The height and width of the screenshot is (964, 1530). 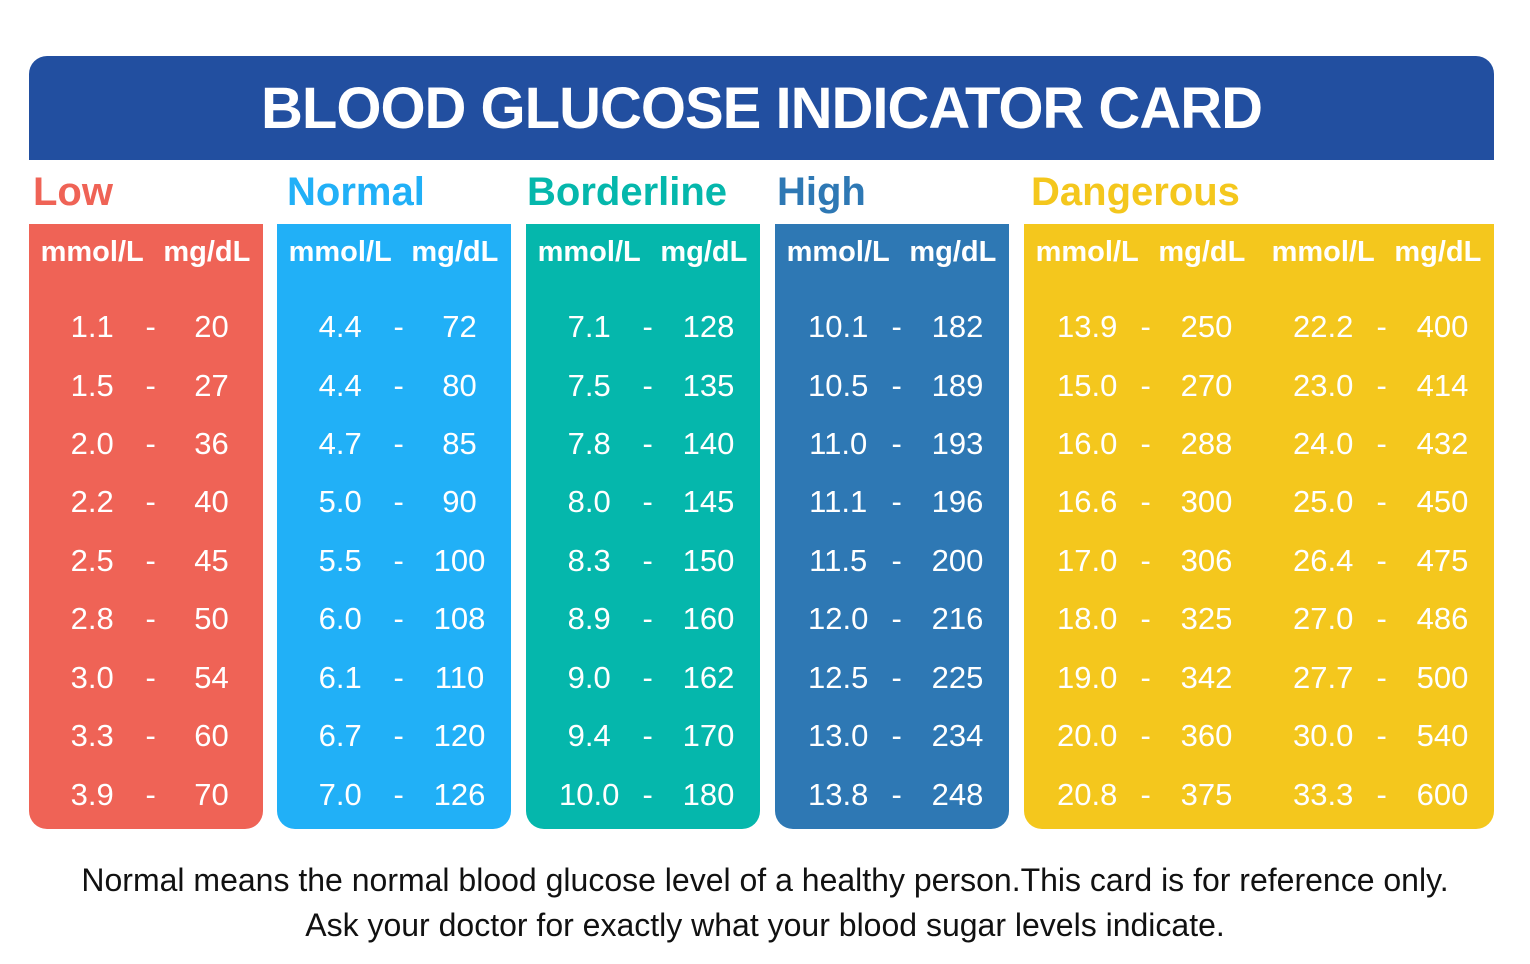 I want to click on value-mmol: 9.0, so click(x=589, y=677).